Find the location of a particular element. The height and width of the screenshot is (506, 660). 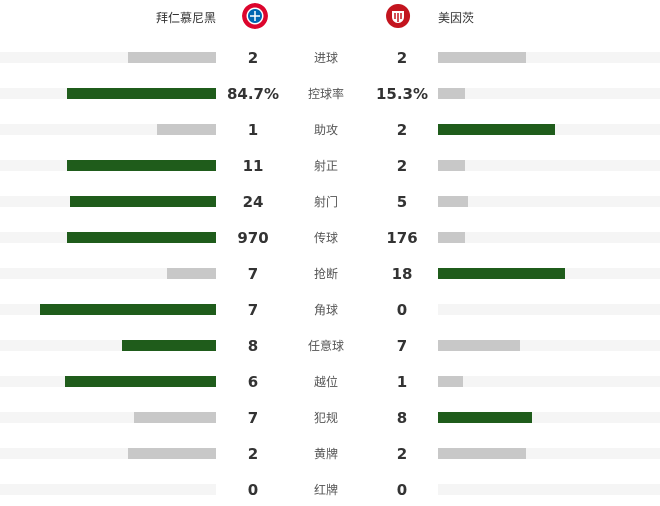

stat-label: 越位 is located at coordinates (325, 382).